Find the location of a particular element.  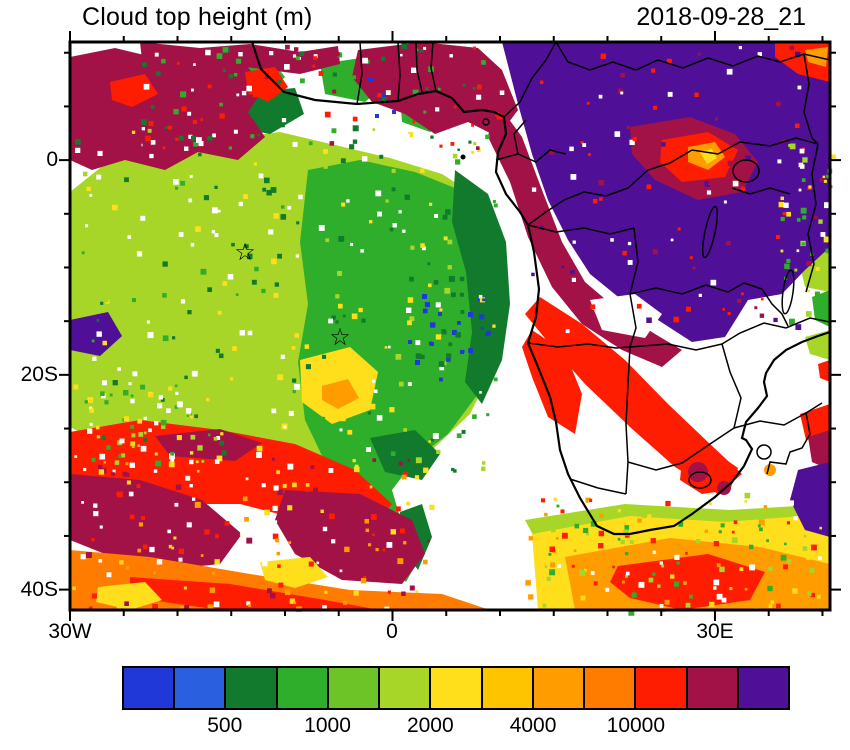

chart-date: 2018-09-28_21 is located at coordinates (721, 17).